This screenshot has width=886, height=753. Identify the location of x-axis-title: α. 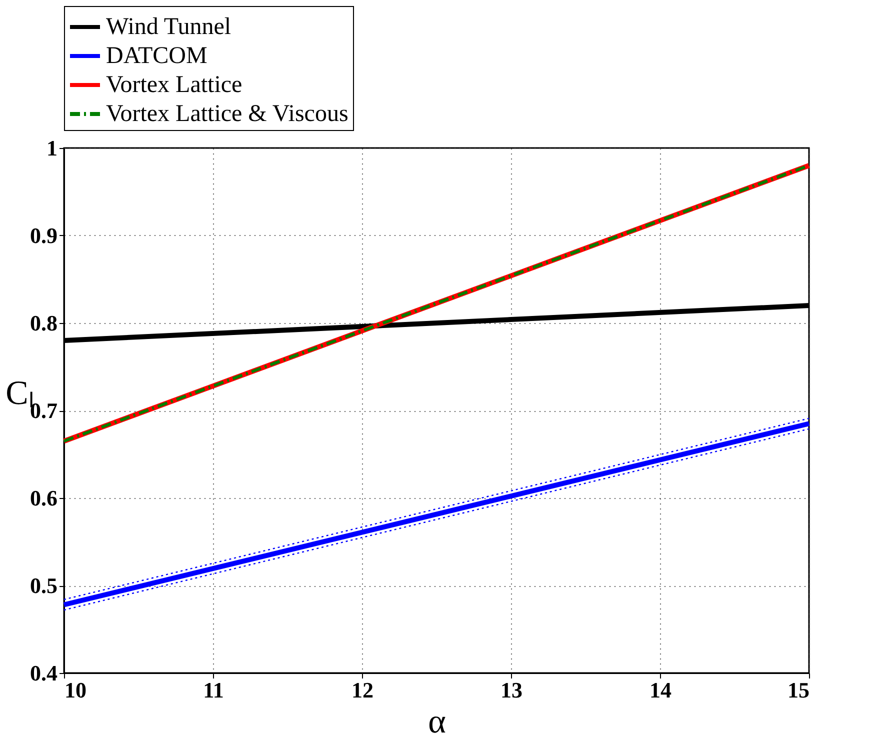
(437, 722).